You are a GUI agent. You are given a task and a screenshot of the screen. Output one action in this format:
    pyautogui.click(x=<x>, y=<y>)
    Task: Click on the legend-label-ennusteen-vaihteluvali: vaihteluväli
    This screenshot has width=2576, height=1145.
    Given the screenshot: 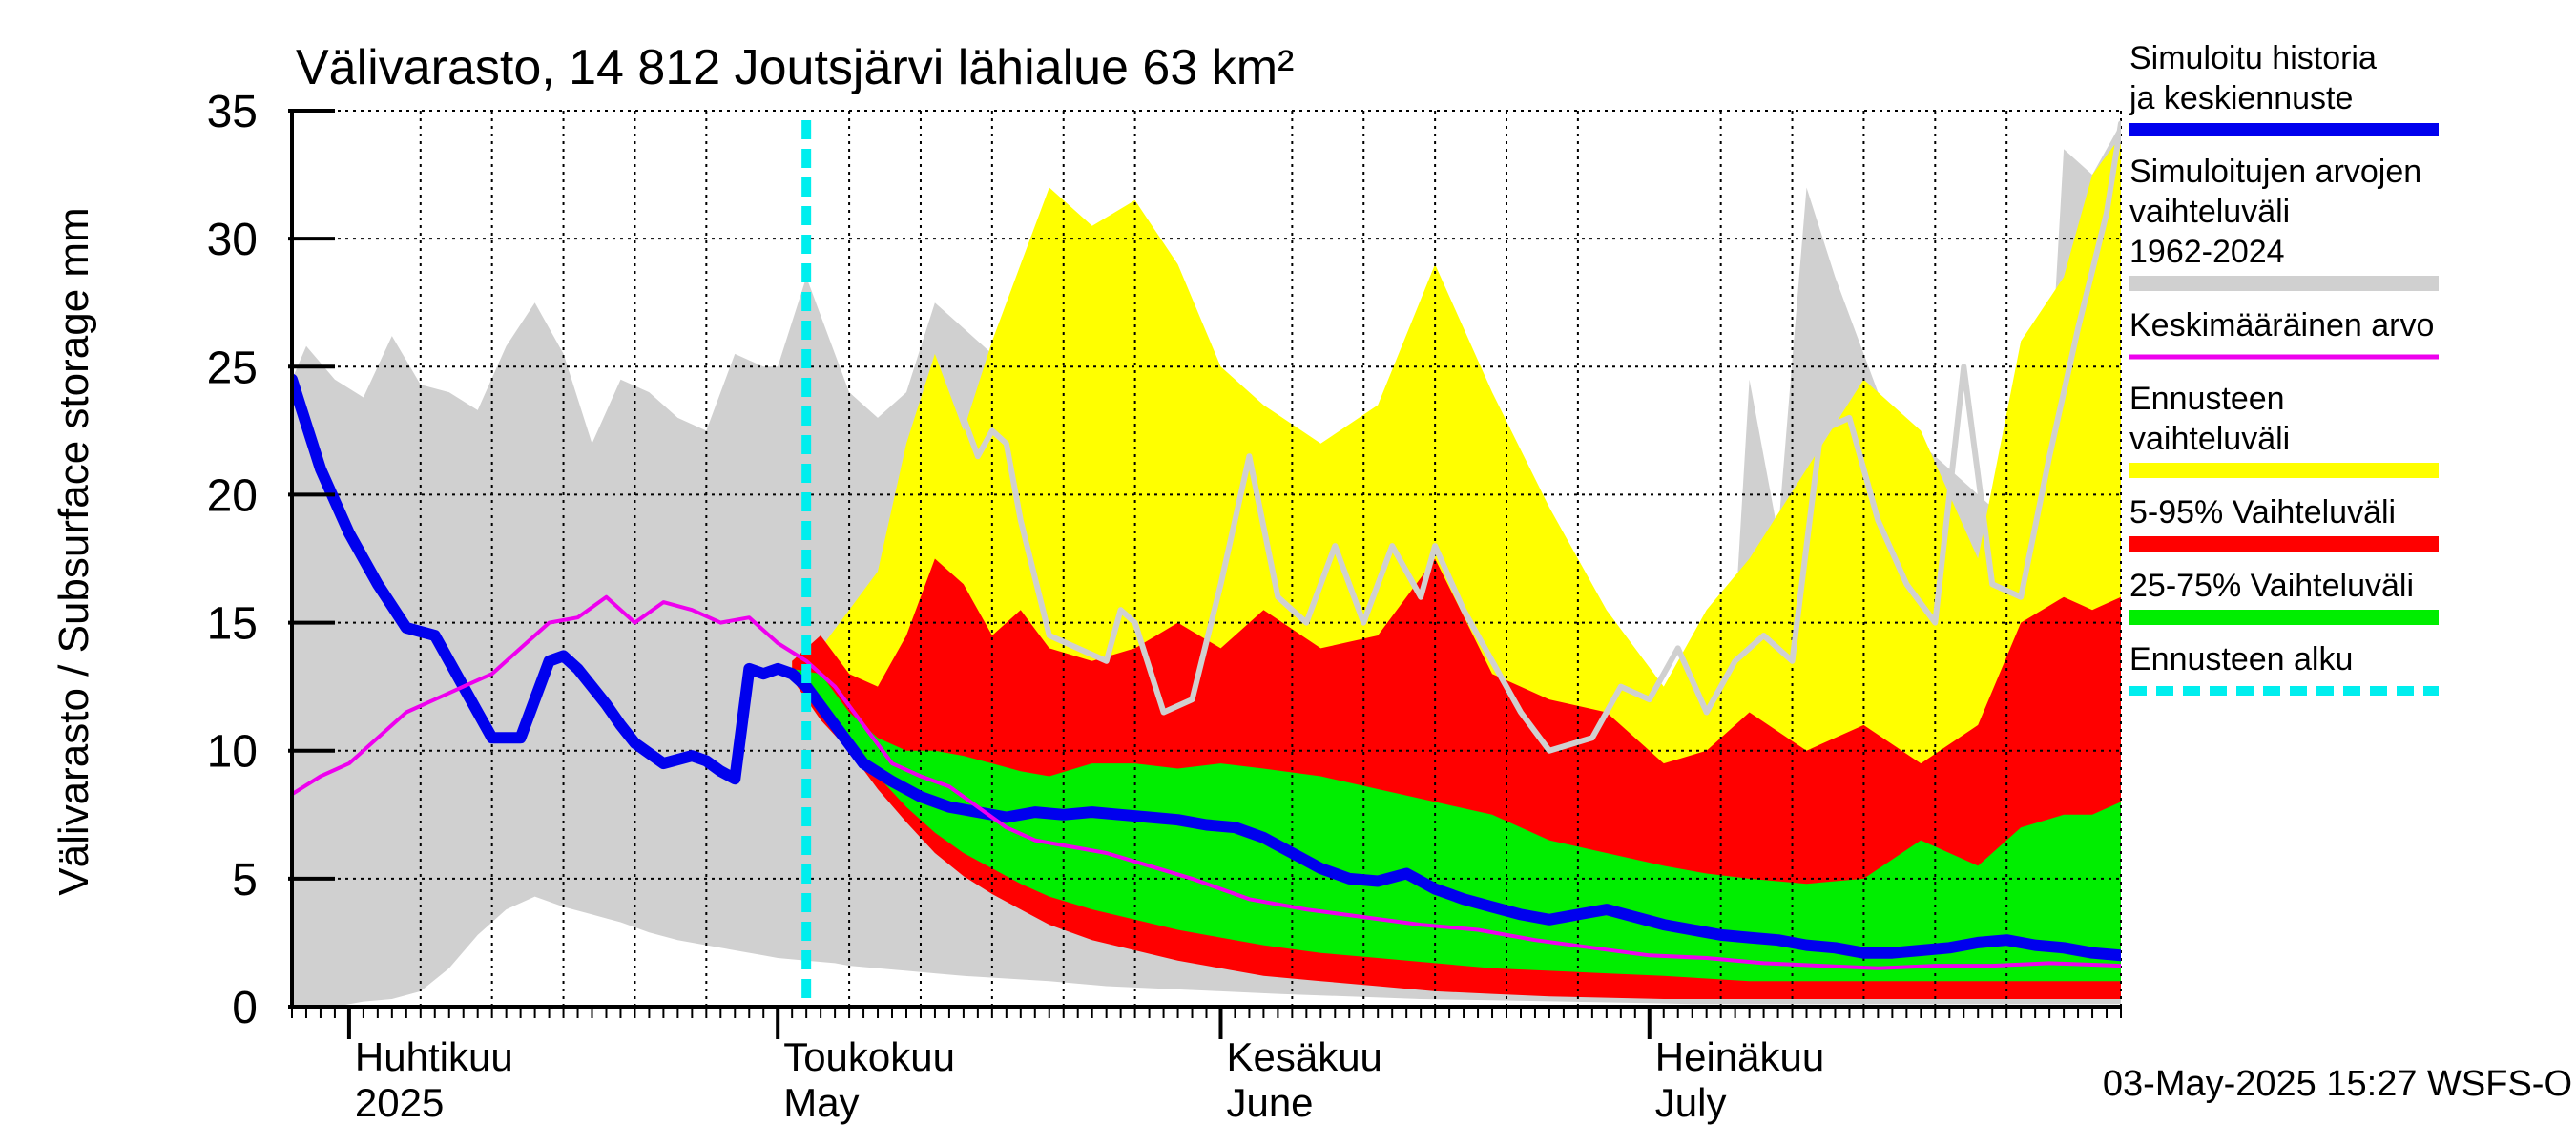 What is the action you would take?
    pyautogui.click(x=2209, y=439)
    